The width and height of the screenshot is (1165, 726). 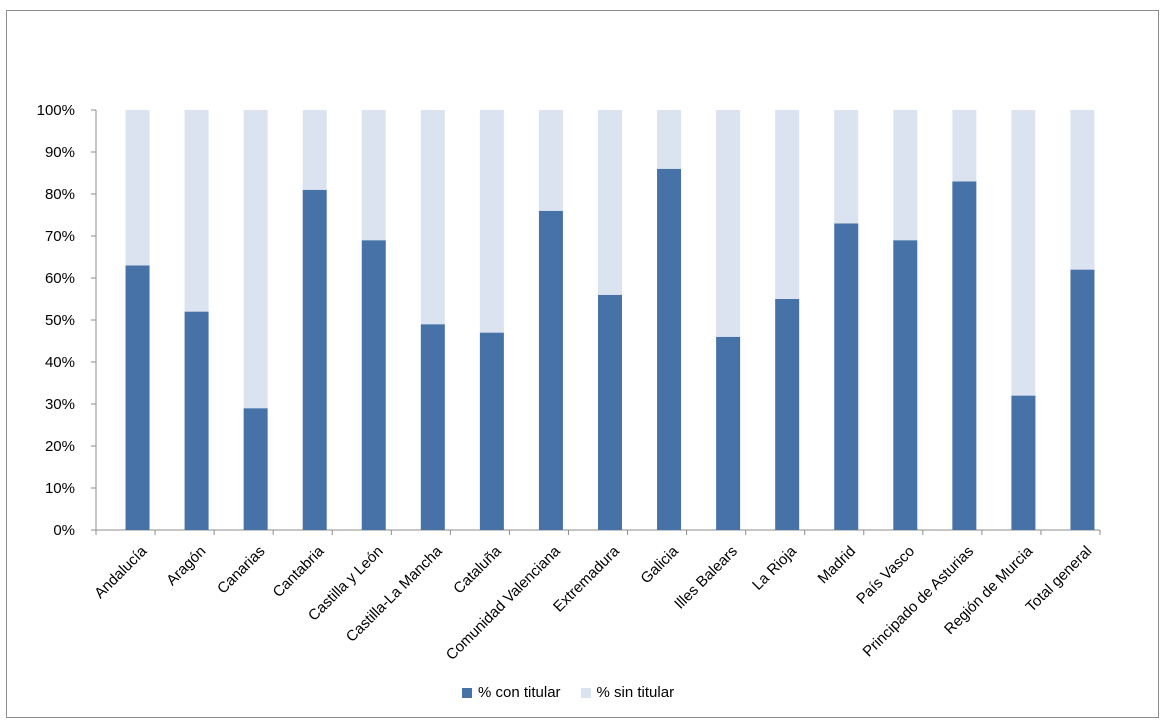 What do you see at coordinates (60, 488) in the screenshot?
I see `y-tick-label: 10%` at bounding box center [60, 488].